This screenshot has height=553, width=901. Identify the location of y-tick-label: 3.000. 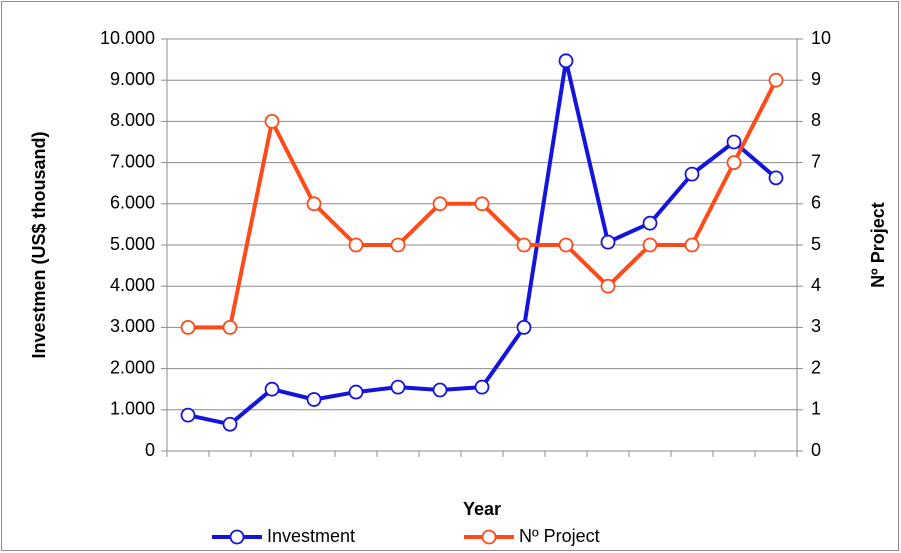
(132, 326).